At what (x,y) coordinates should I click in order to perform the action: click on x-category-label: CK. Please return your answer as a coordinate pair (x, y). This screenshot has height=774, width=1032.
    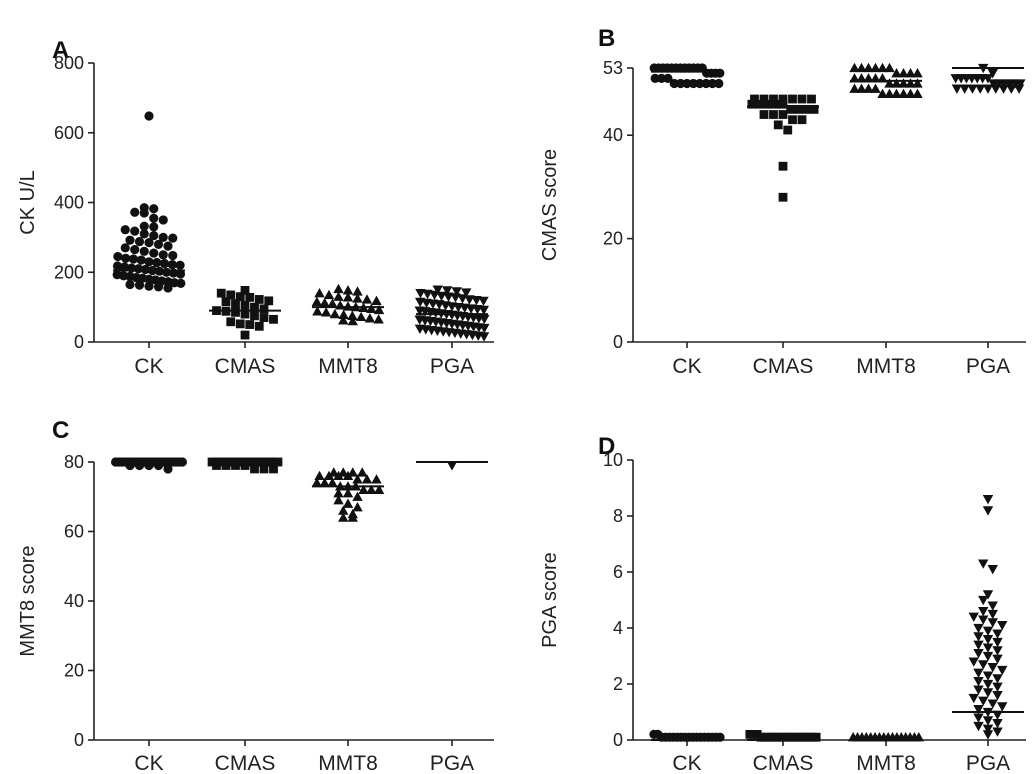
    Looking at the image, I should click on (686, 763).